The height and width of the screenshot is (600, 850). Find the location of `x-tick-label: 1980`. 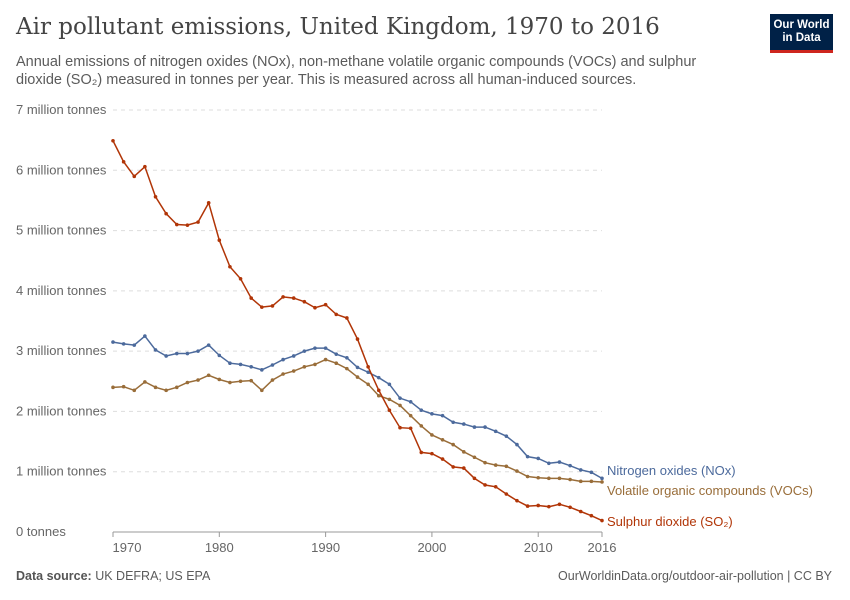

x-tick-label: 1980 is located at coordinates (219, 547).